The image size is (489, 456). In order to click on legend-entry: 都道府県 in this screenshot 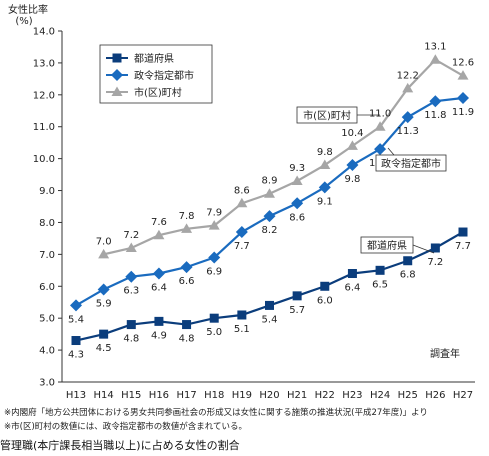, I will do `click(140, 58)`.